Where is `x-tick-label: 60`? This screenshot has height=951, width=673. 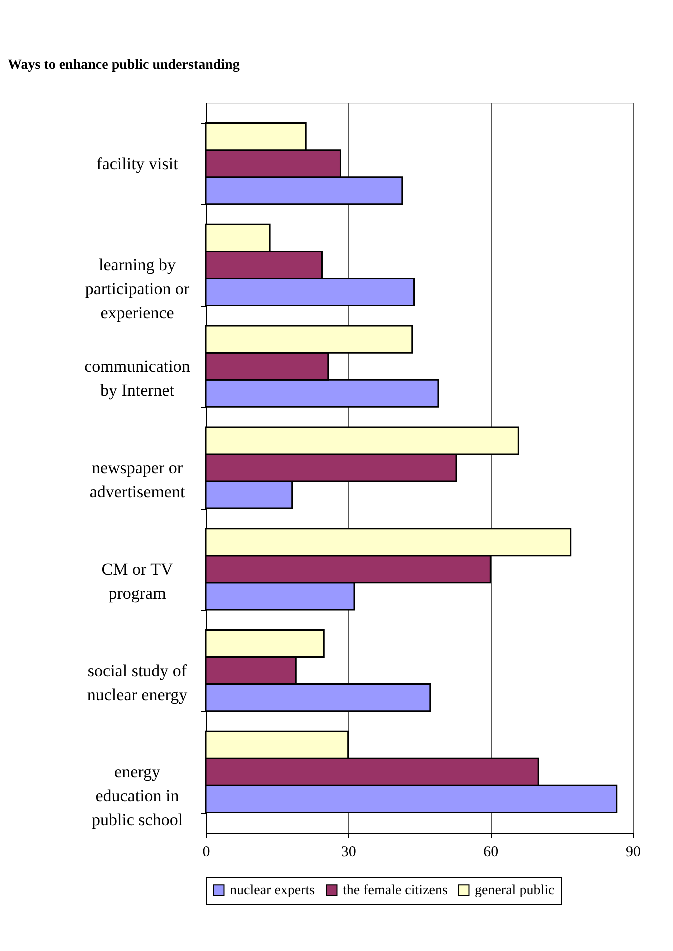 x-tick-label: 60 is located at coordinates (491, 852).